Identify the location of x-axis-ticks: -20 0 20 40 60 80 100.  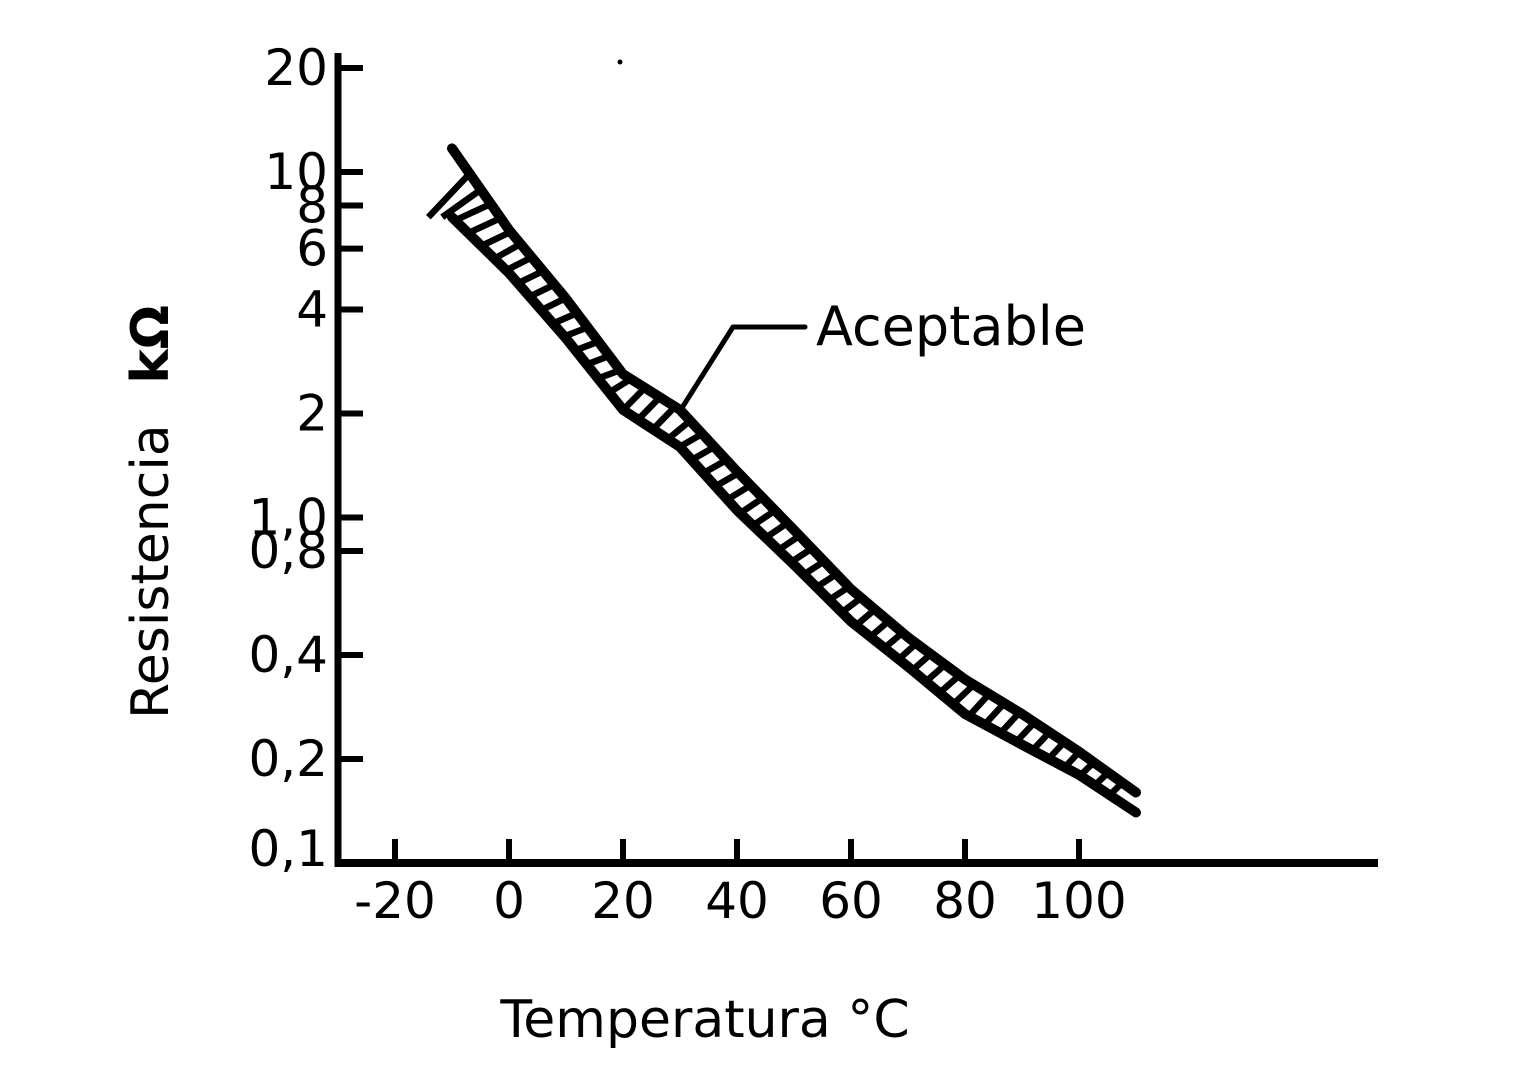
(740, 884).